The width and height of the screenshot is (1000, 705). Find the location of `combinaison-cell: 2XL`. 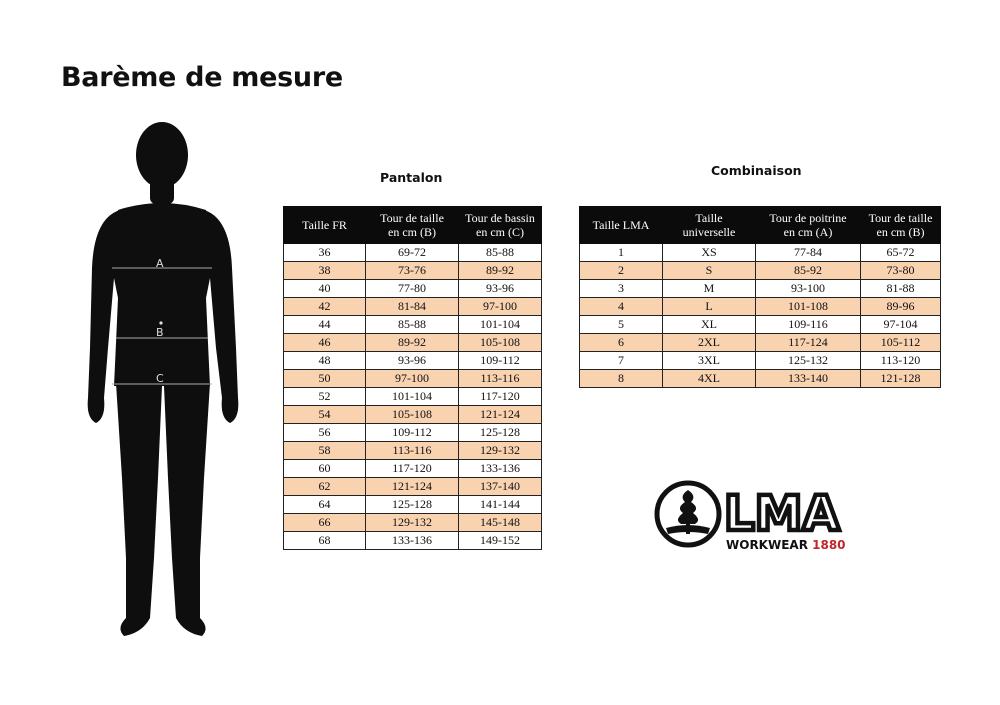

combinaison-cell: 2XL is located at coordinates (709, 342).